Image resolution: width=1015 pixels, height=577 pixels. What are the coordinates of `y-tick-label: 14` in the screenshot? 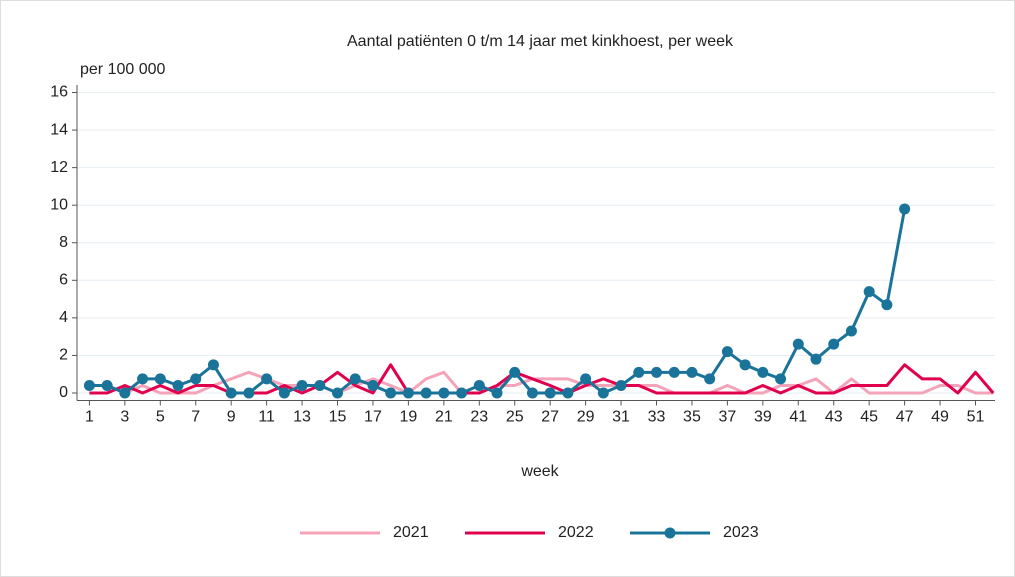 It's located at (59, 129).